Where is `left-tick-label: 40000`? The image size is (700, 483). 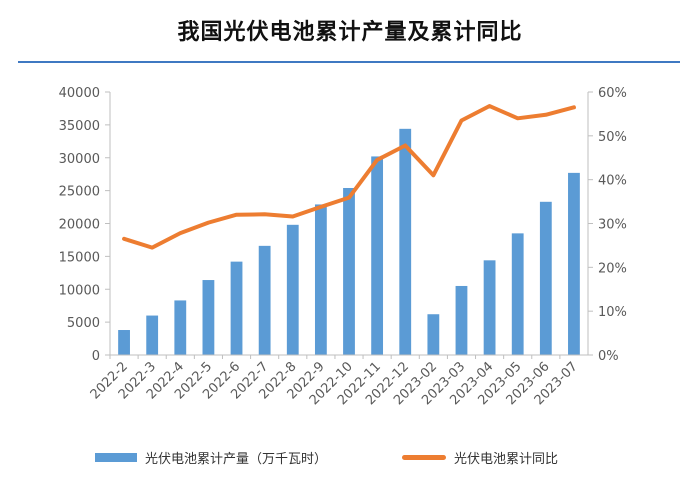
left-tick-label: 40000 is located at coordinates (79, 93).